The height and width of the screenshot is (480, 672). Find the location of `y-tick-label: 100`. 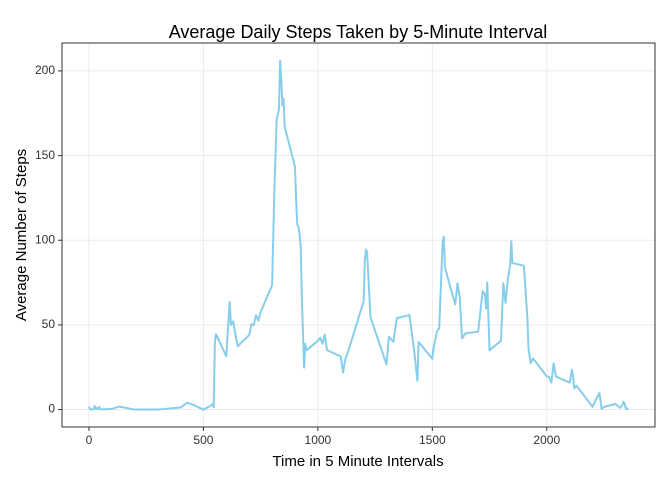

y-tick-label: 100 is located at coordinates (45, 239).